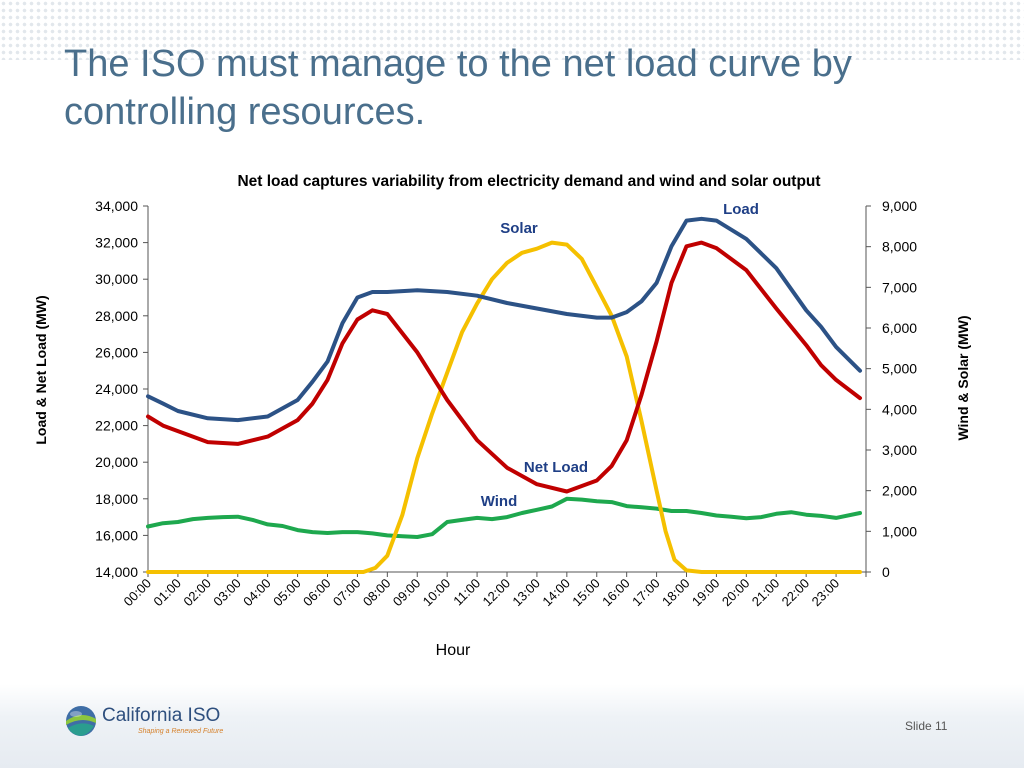 The height and width of the screenshot is (768, 1024). I want to click on left-tick-label: 32,000, so click(116, 243).